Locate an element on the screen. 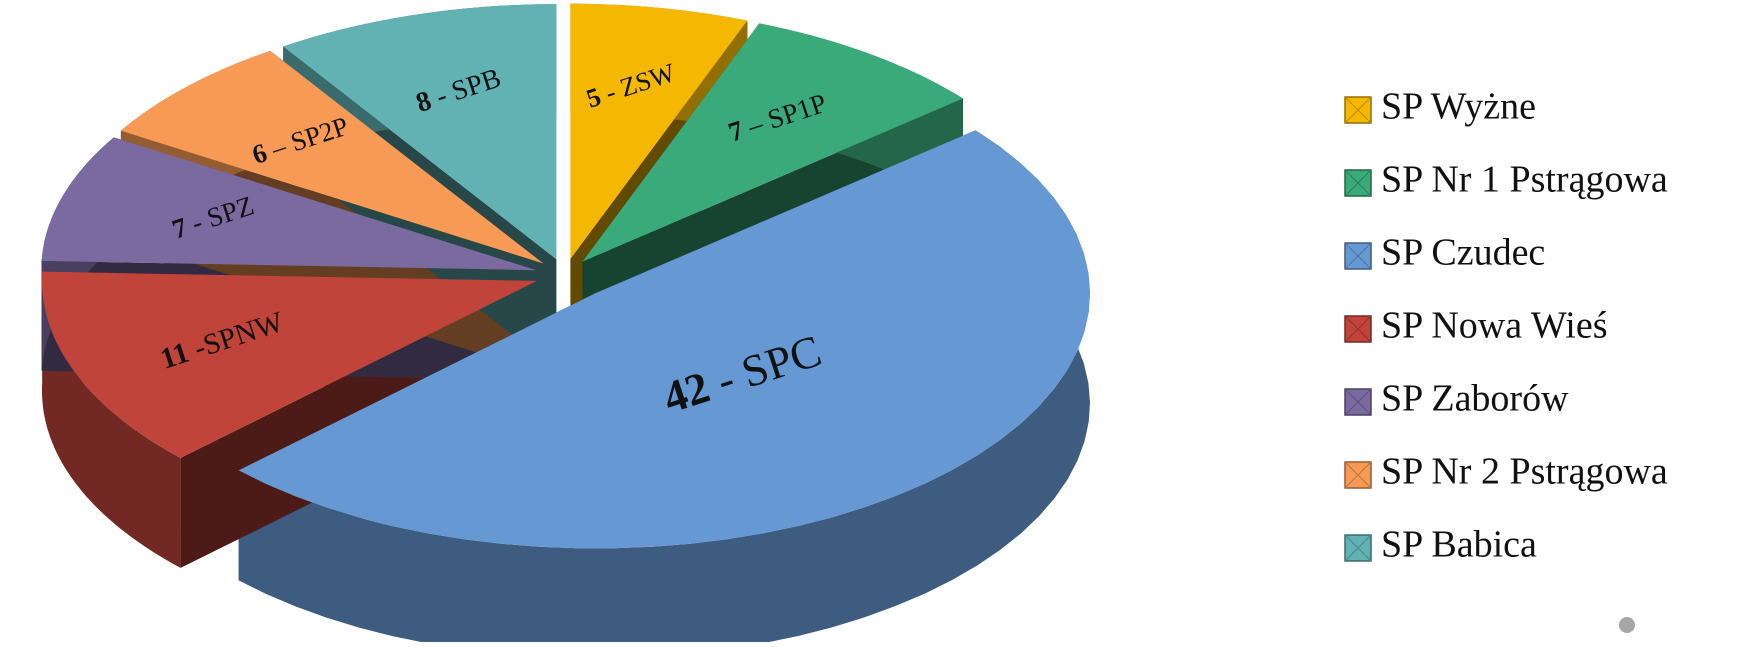 This screenshot has height=647, width=1740. legend-label: SP Zaborów is located at coordinates (1475, 399).